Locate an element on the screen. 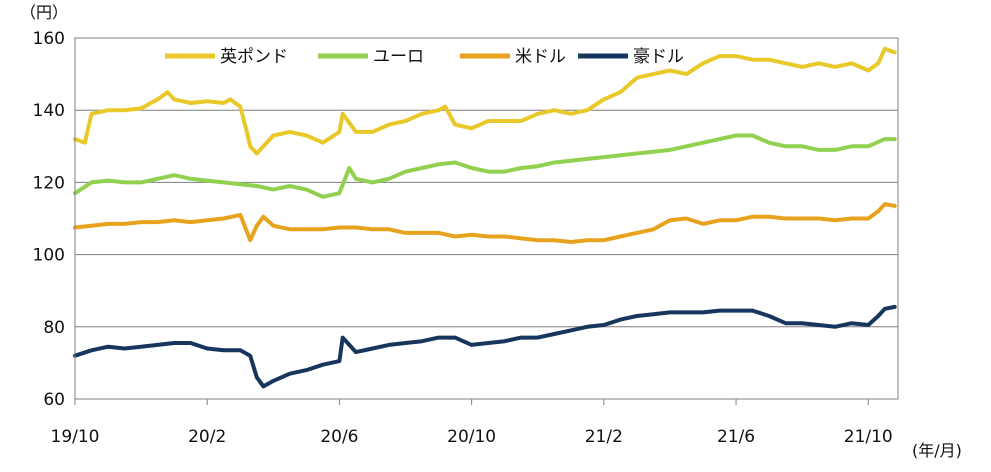  x-axis-unit-label: (年/月) is located at coordinates (937, 450).